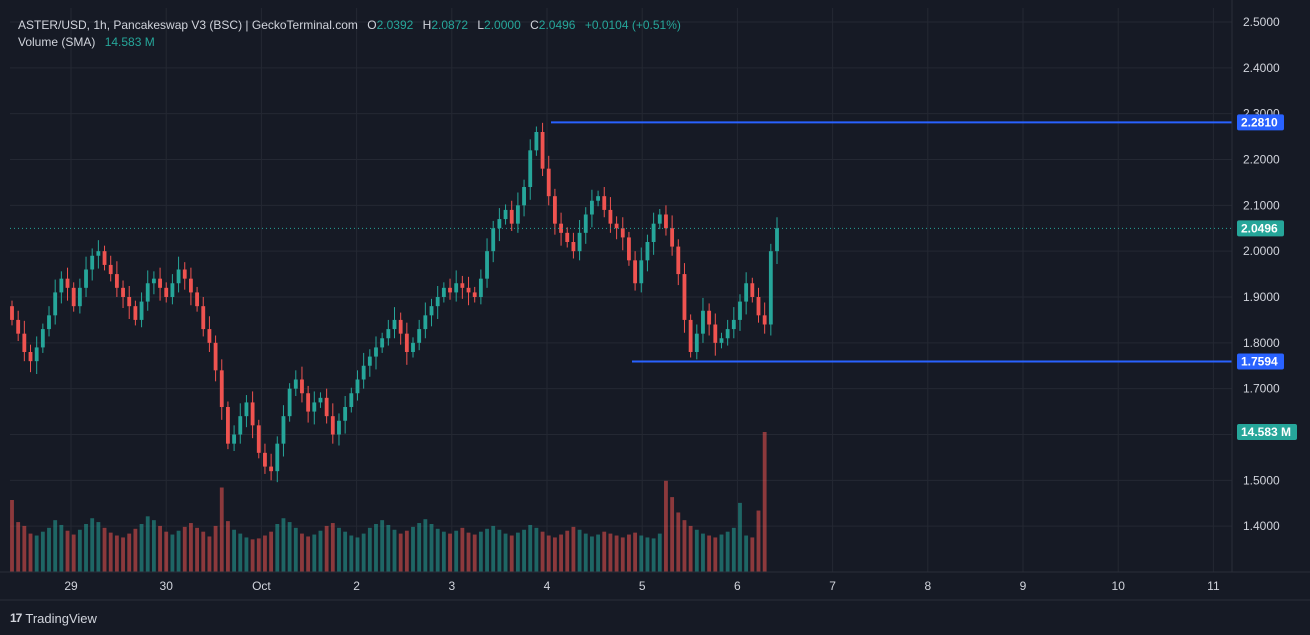 This screenshot has width=1310, height=635. What do you see at coordinates (1267, 432) in the screenshot?
I see `volume-badge: 14.583 M` at bounding box center [1267, 432].